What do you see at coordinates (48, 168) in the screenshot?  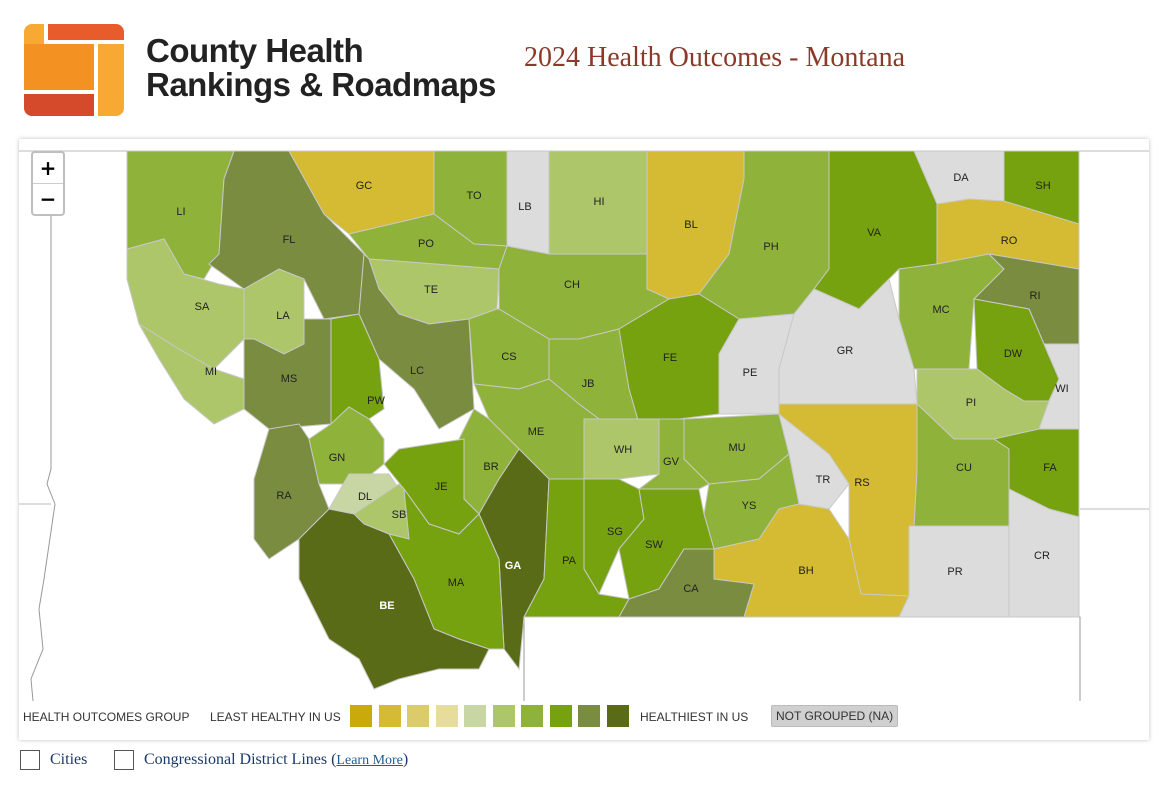 I see `zoom-in-button: +` at bounding box center [48, 168].